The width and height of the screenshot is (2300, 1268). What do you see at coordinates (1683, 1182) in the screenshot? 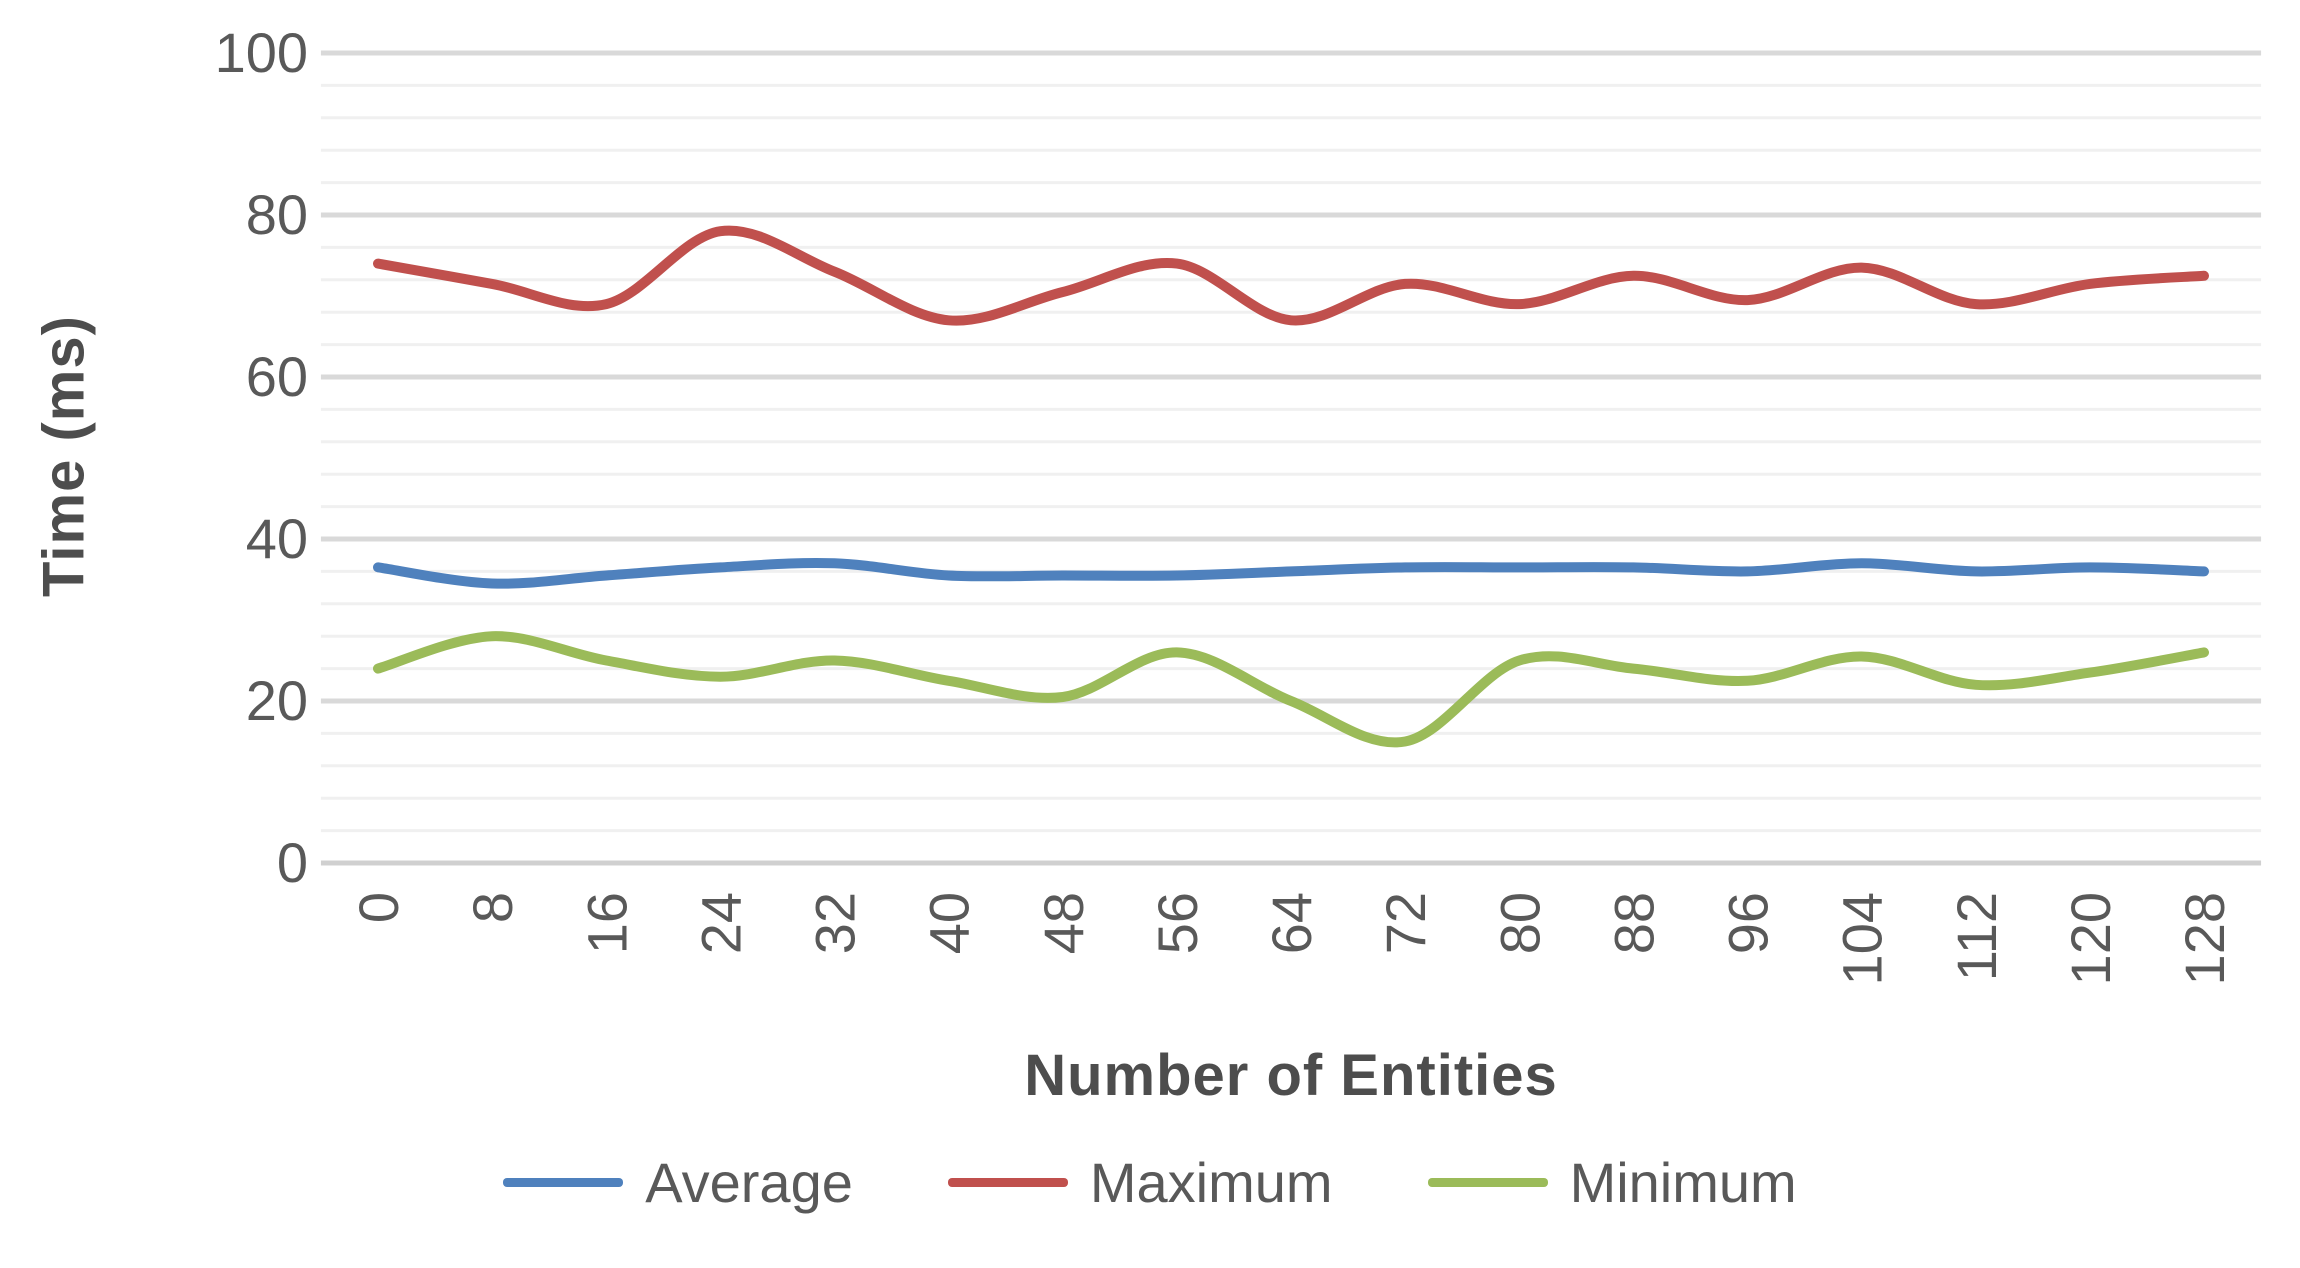
I see `legend-label-minimum: Minimum` at bounding box center [1683, 1182].